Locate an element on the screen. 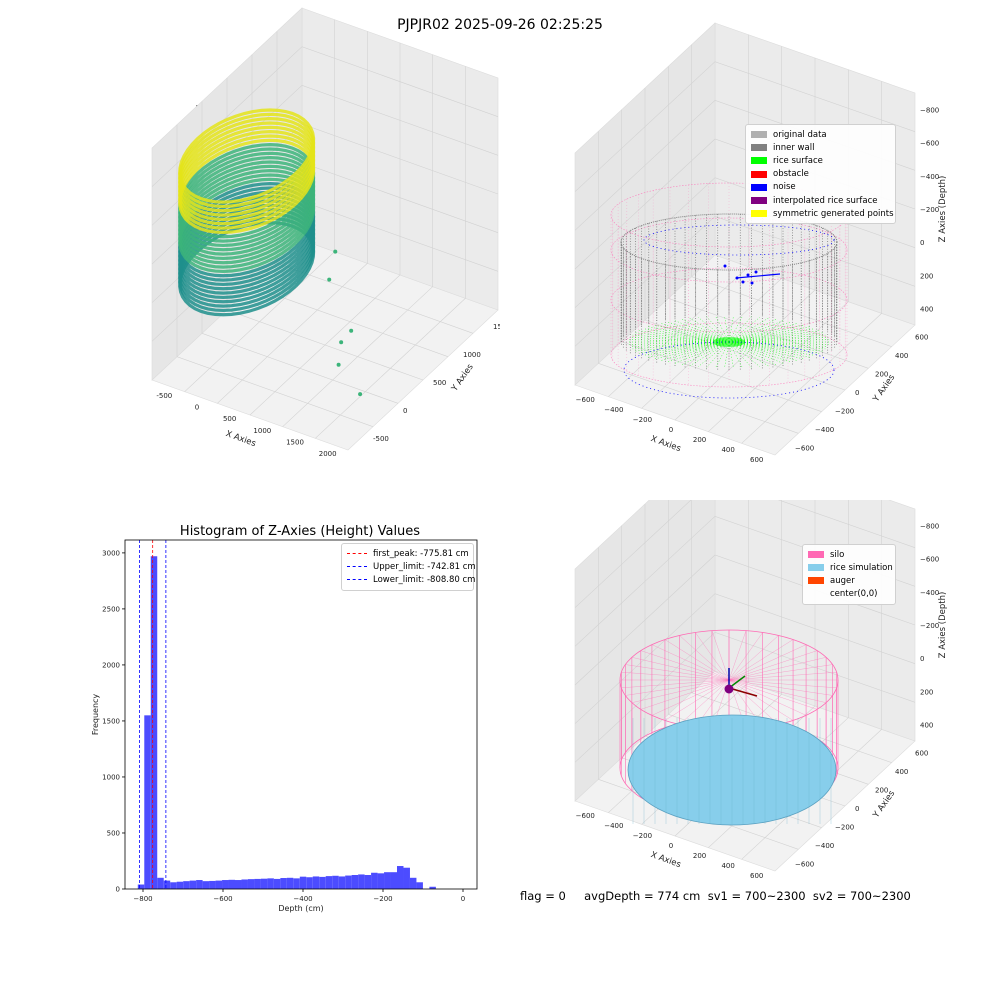 This screenshot has width=1000, height=1000. legend-label: symmetric generated points is located at coordinates (833, 213).